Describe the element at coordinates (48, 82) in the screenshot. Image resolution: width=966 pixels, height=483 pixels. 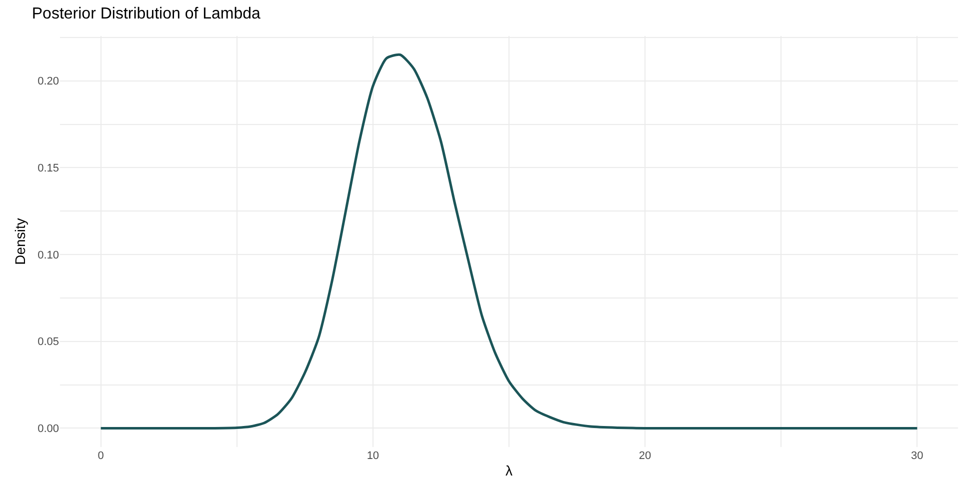
I see `y-tick-label: 0.20` at that location.